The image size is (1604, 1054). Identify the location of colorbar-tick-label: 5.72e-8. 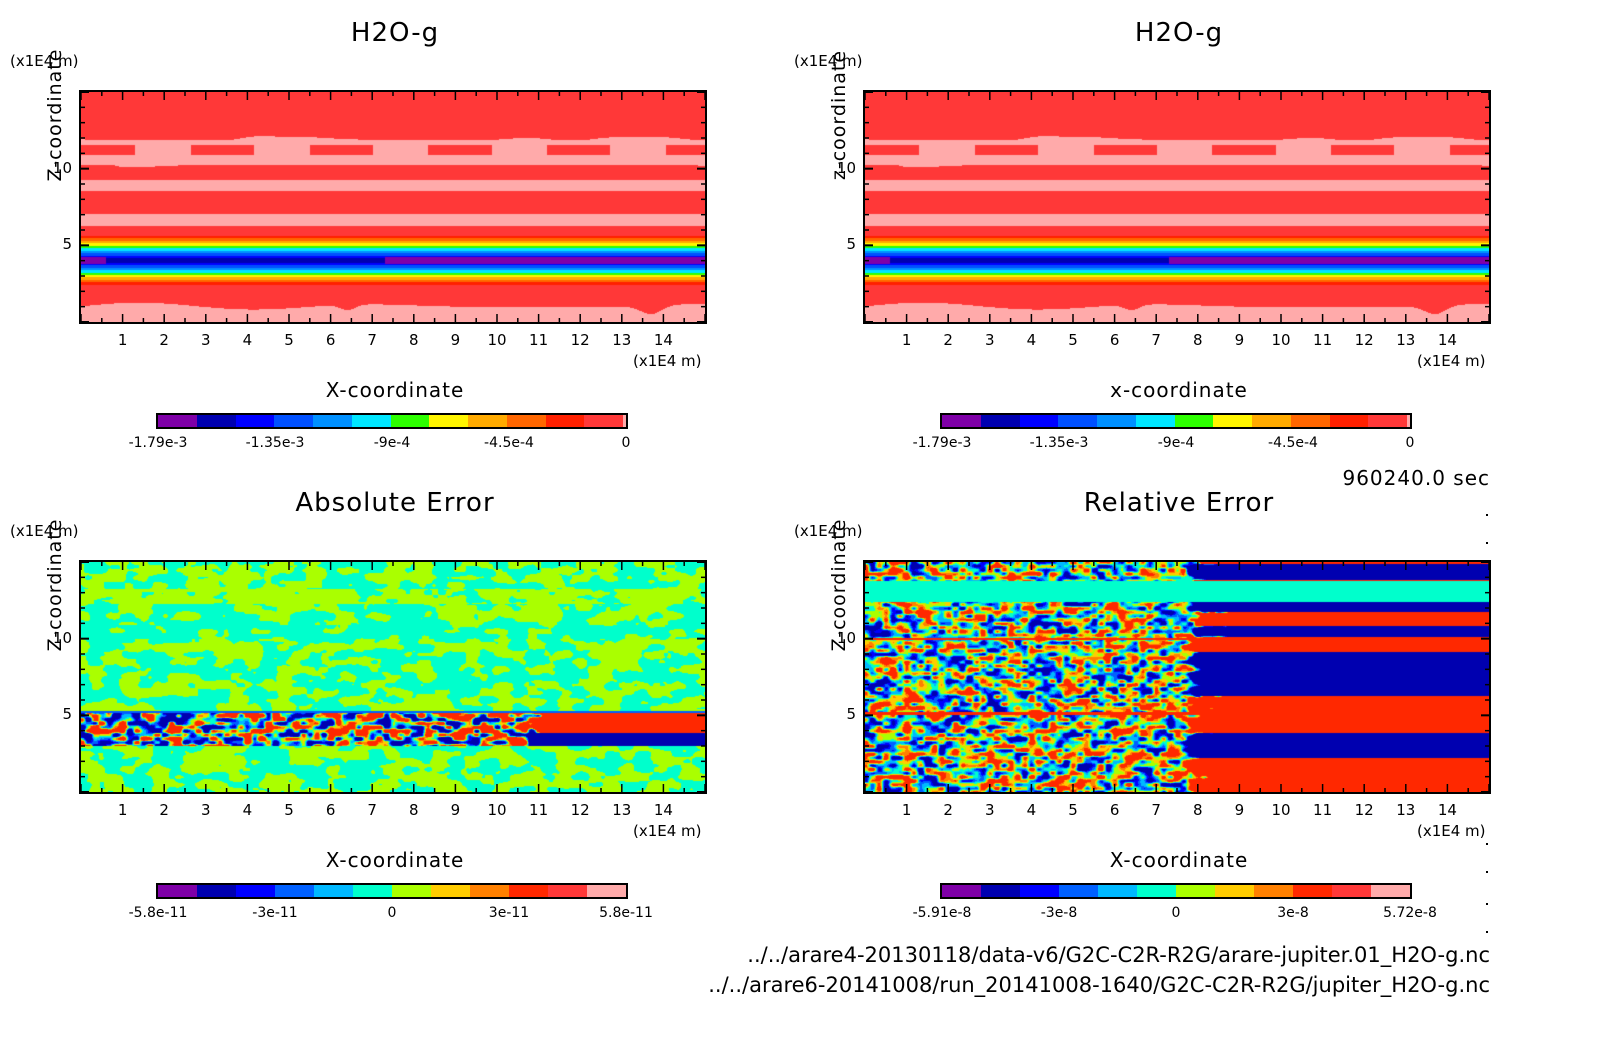
(1410, 913).